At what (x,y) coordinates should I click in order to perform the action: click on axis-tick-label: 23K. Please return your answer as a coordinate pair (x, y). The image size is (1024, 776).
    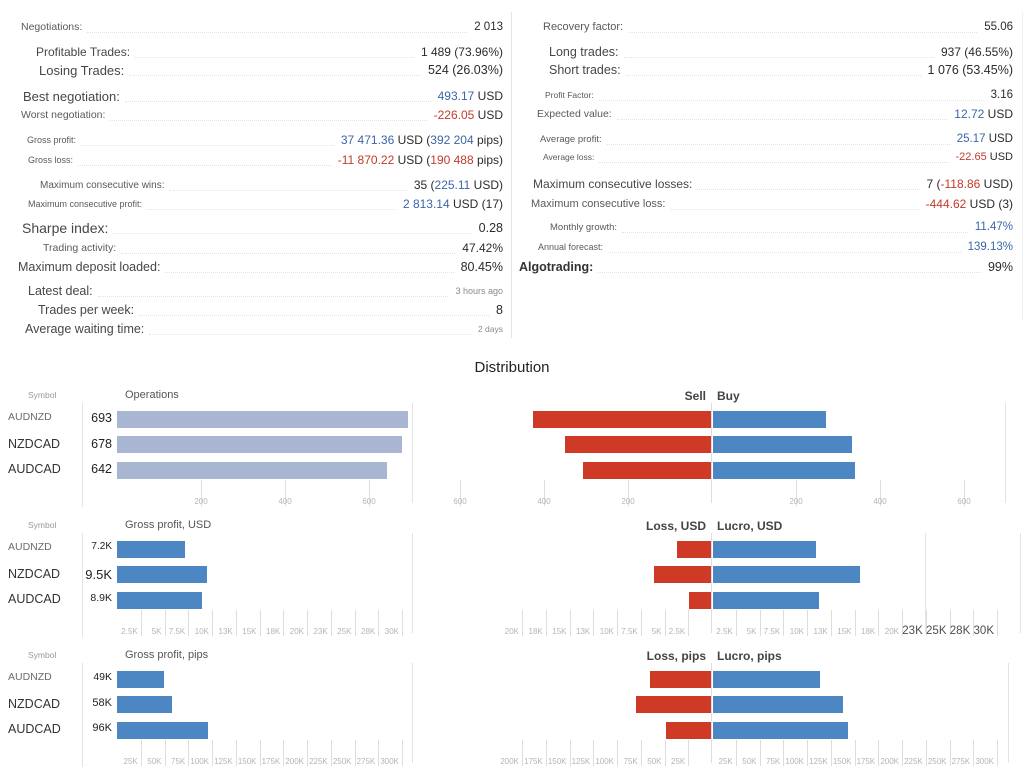
    Looking at the image, I should click on (320, 631).